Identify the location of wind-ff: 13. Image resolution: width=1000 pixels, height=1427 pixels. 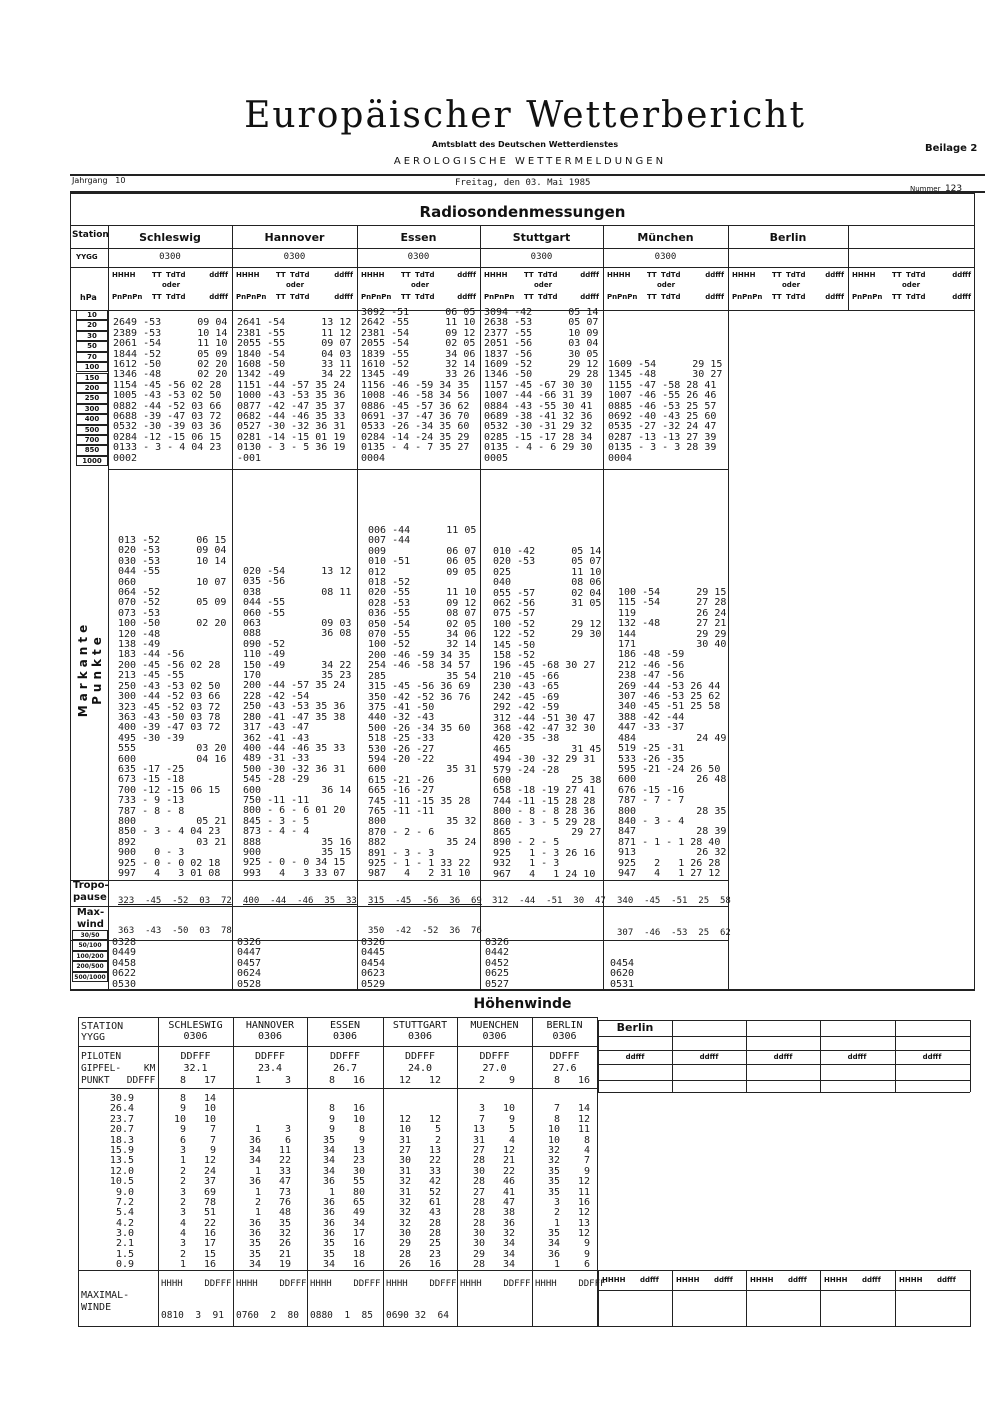
(434, 1150).